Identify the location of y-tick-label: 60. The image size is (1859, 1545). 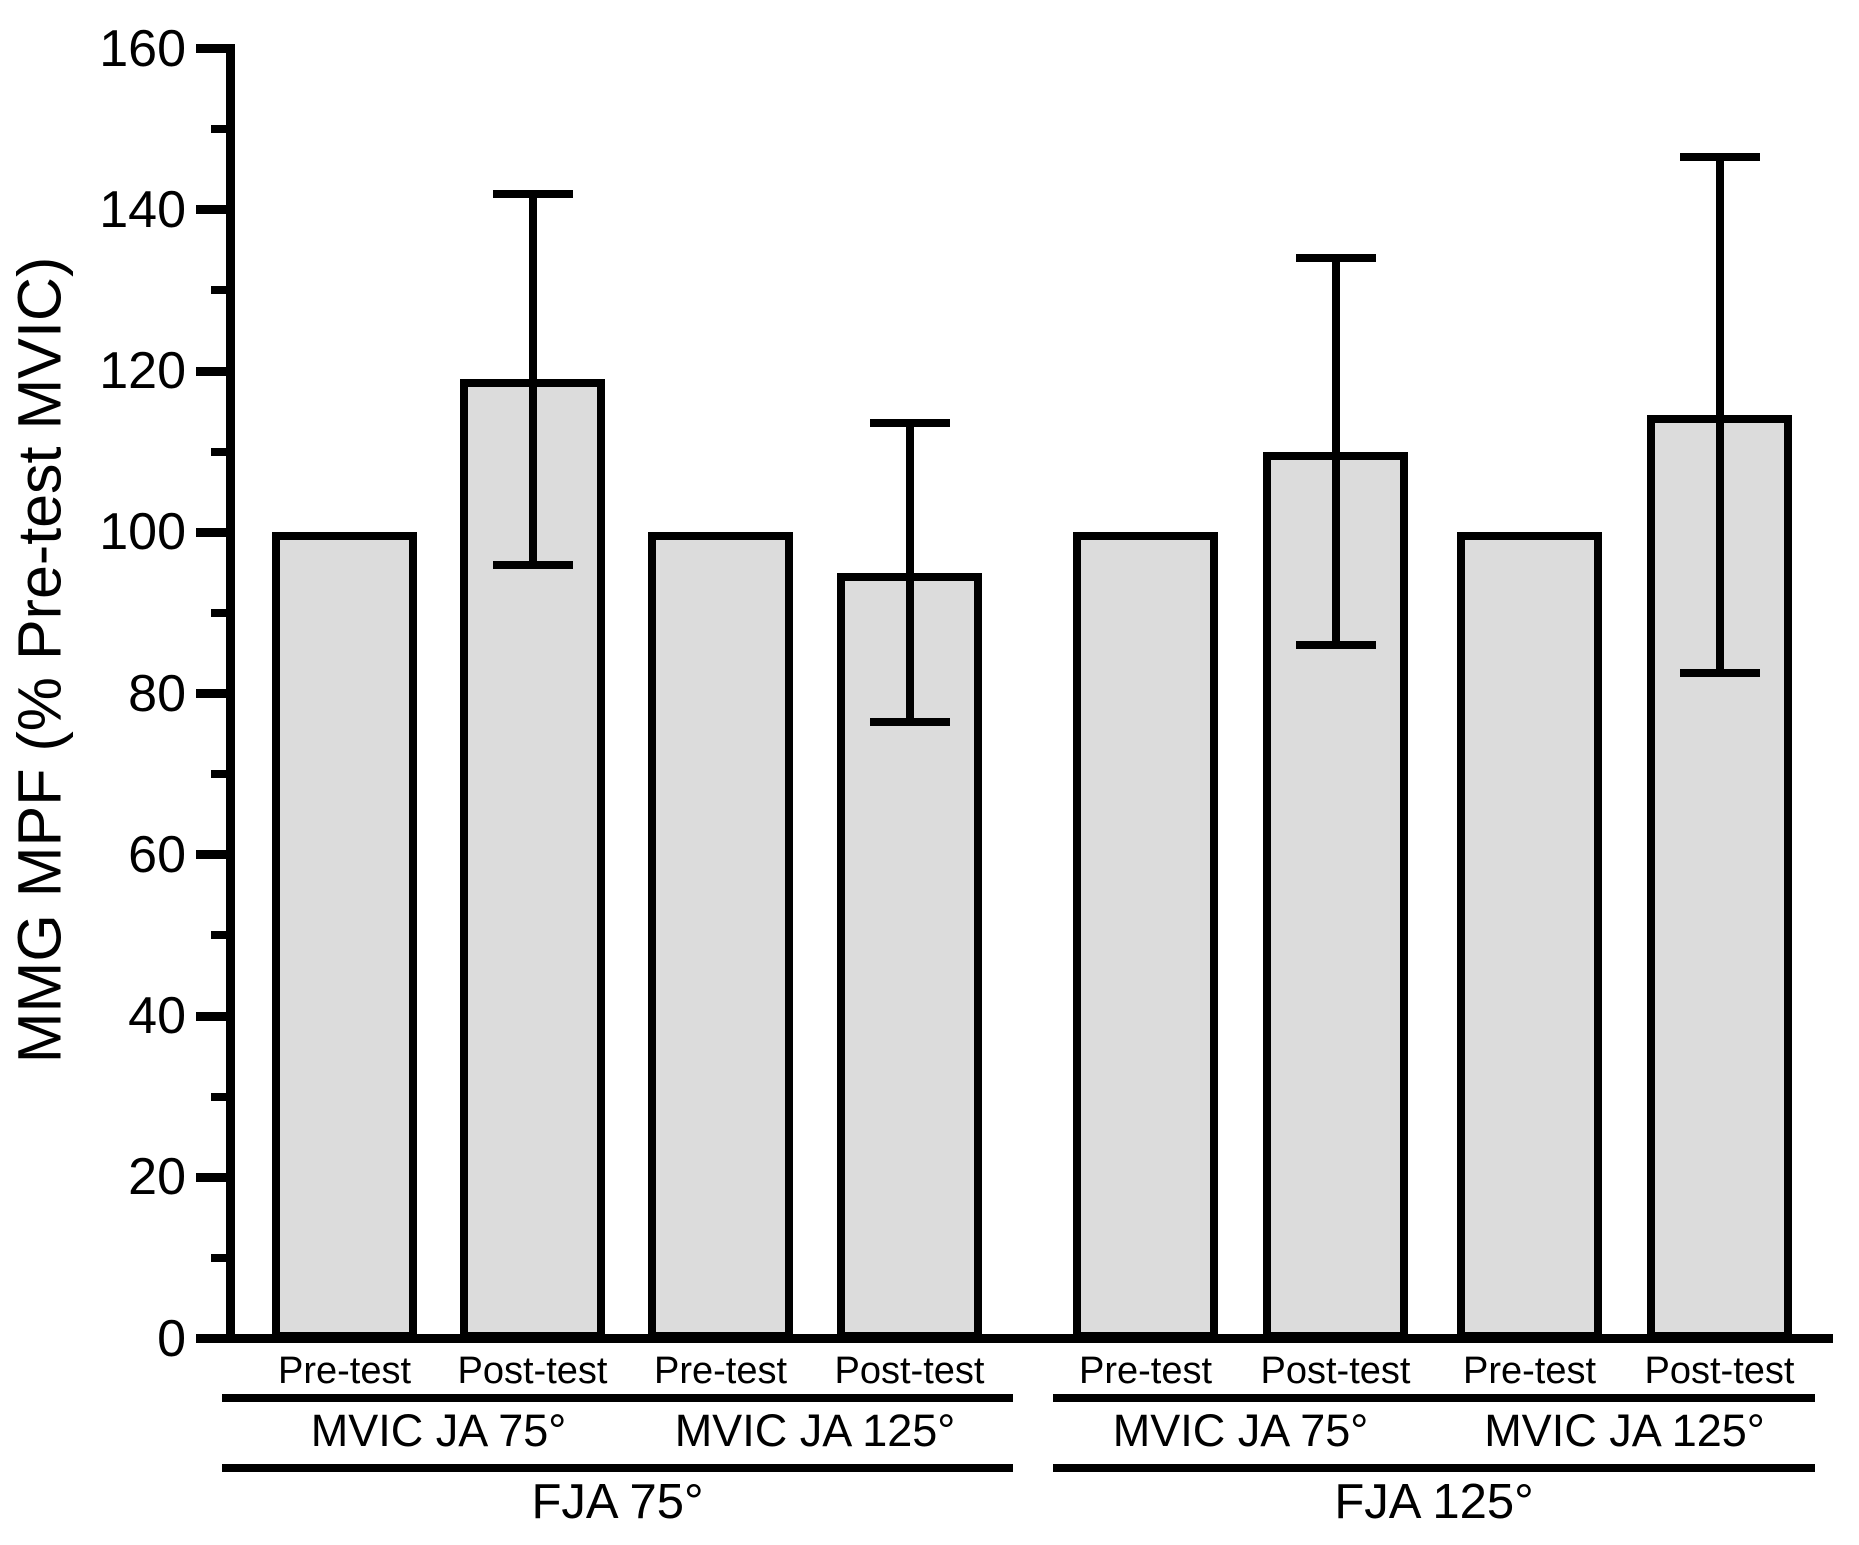
(157, 854).